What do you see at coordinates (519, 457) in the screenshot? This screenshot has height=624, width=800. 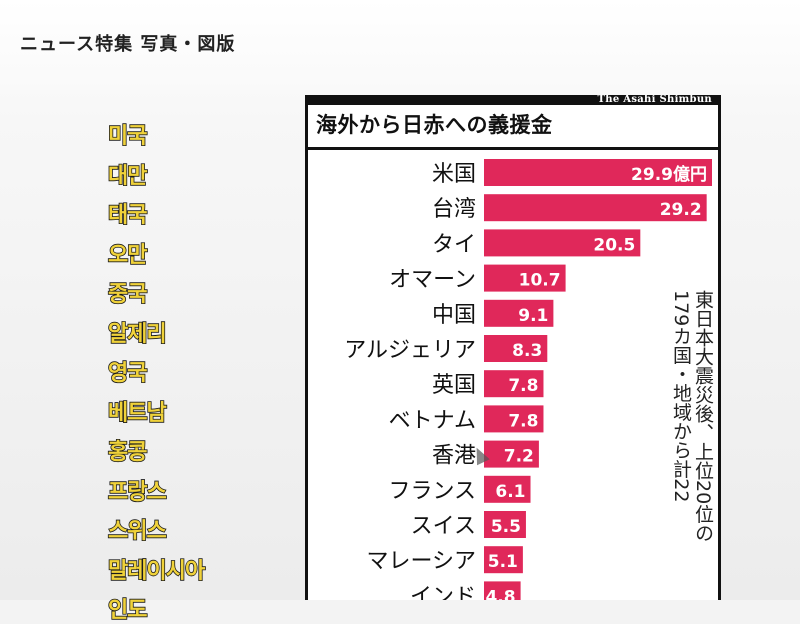 I see `bar-value-label: 7.2` at bounding box center [519, 457].